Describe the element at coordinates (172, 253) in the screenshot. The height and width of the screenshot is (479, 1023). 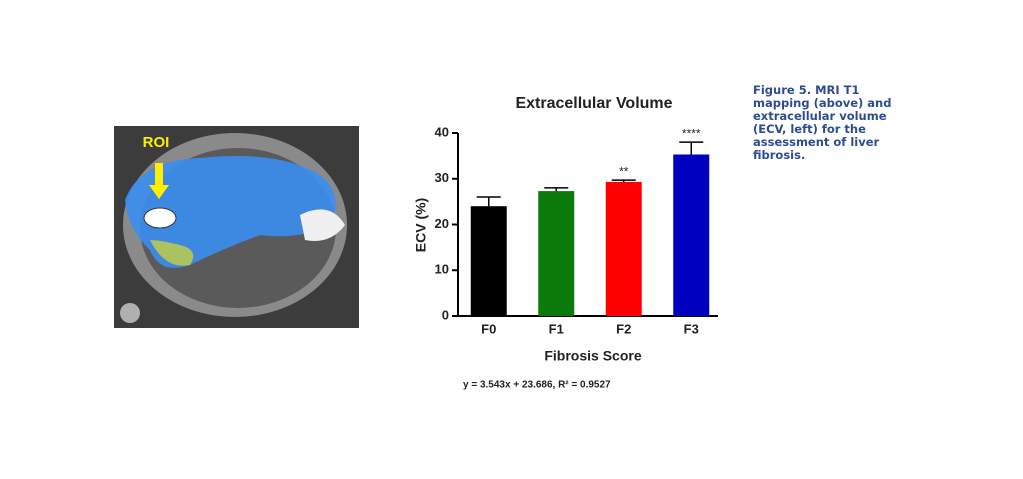
I see `t1-map-hotspot` at that location.